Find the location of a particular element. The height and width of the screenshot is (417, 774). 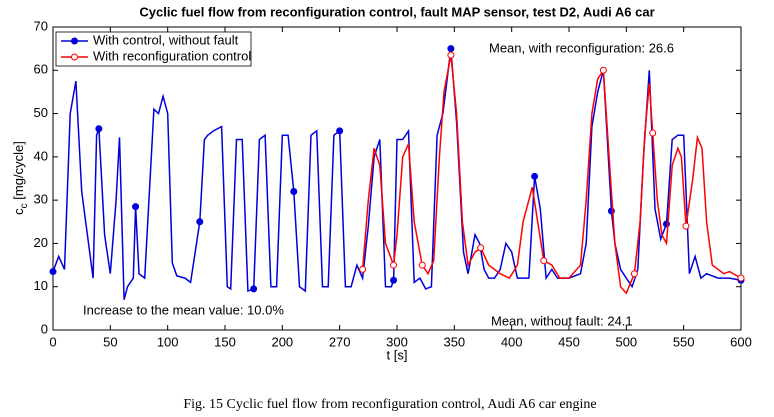

x-tick-label: 0 is located at coordinates (52, 341).